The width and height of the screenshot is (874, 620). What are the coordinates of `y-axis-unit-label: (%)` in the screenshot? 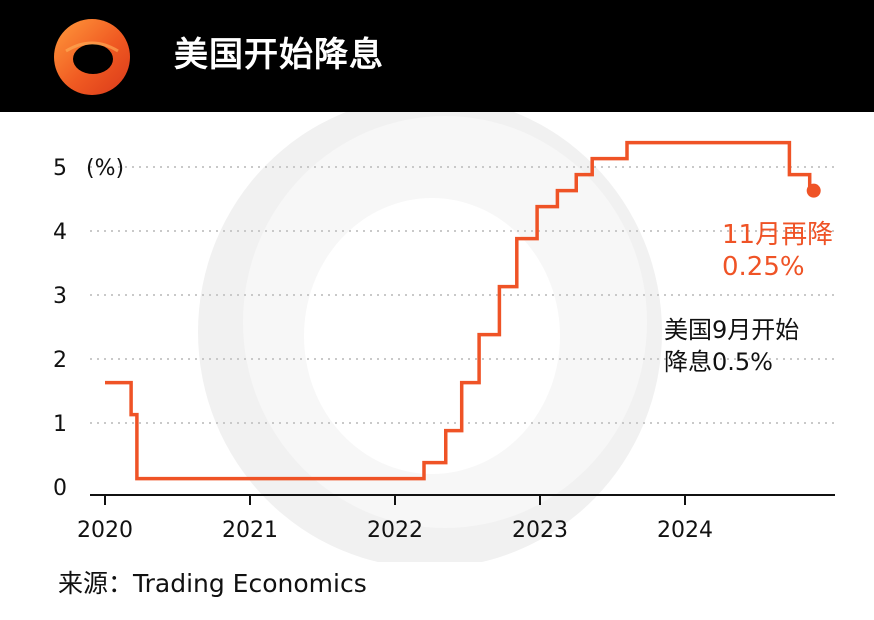 It's located at (105, 168).